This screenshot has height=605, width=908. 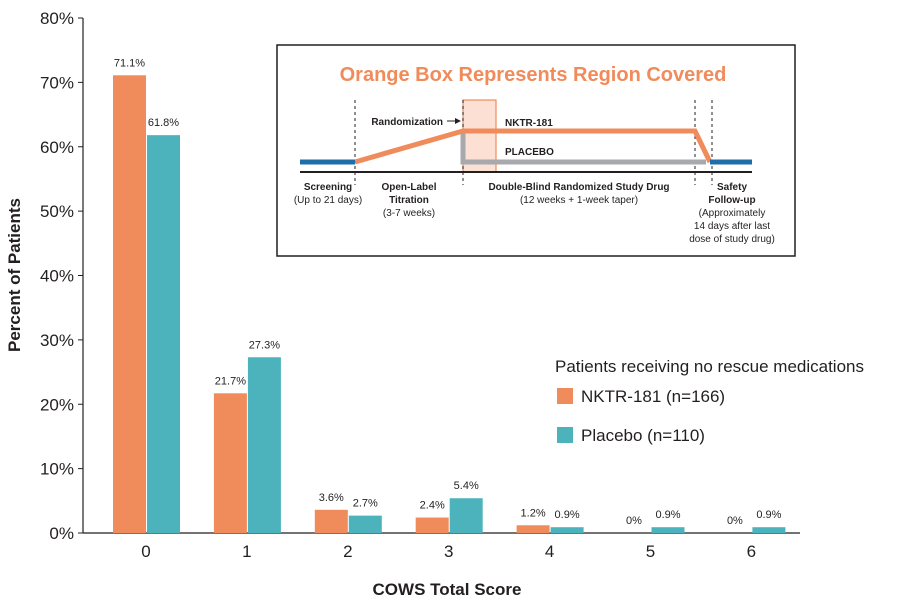 What do you see at coordinates (264, 345) in the screenshot?
I see `value-label: 27.3%` at bounding box center [264, 345].